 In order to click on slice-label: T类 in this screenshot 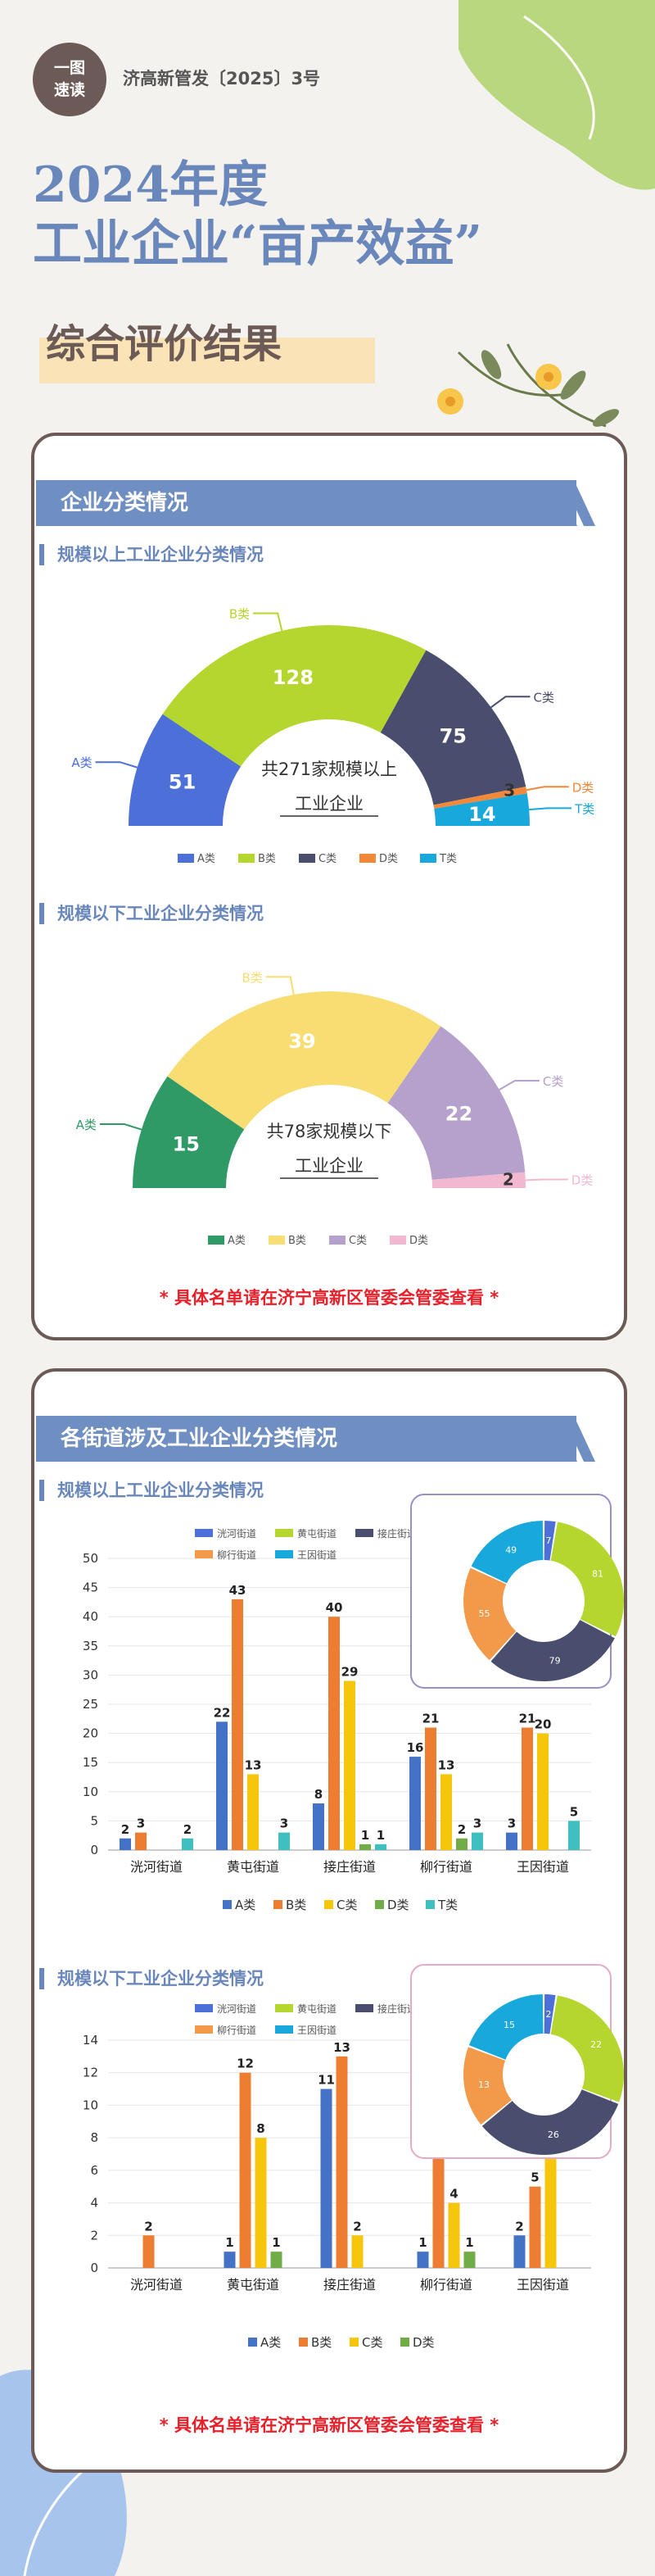, I will do `click(584, 808)`.